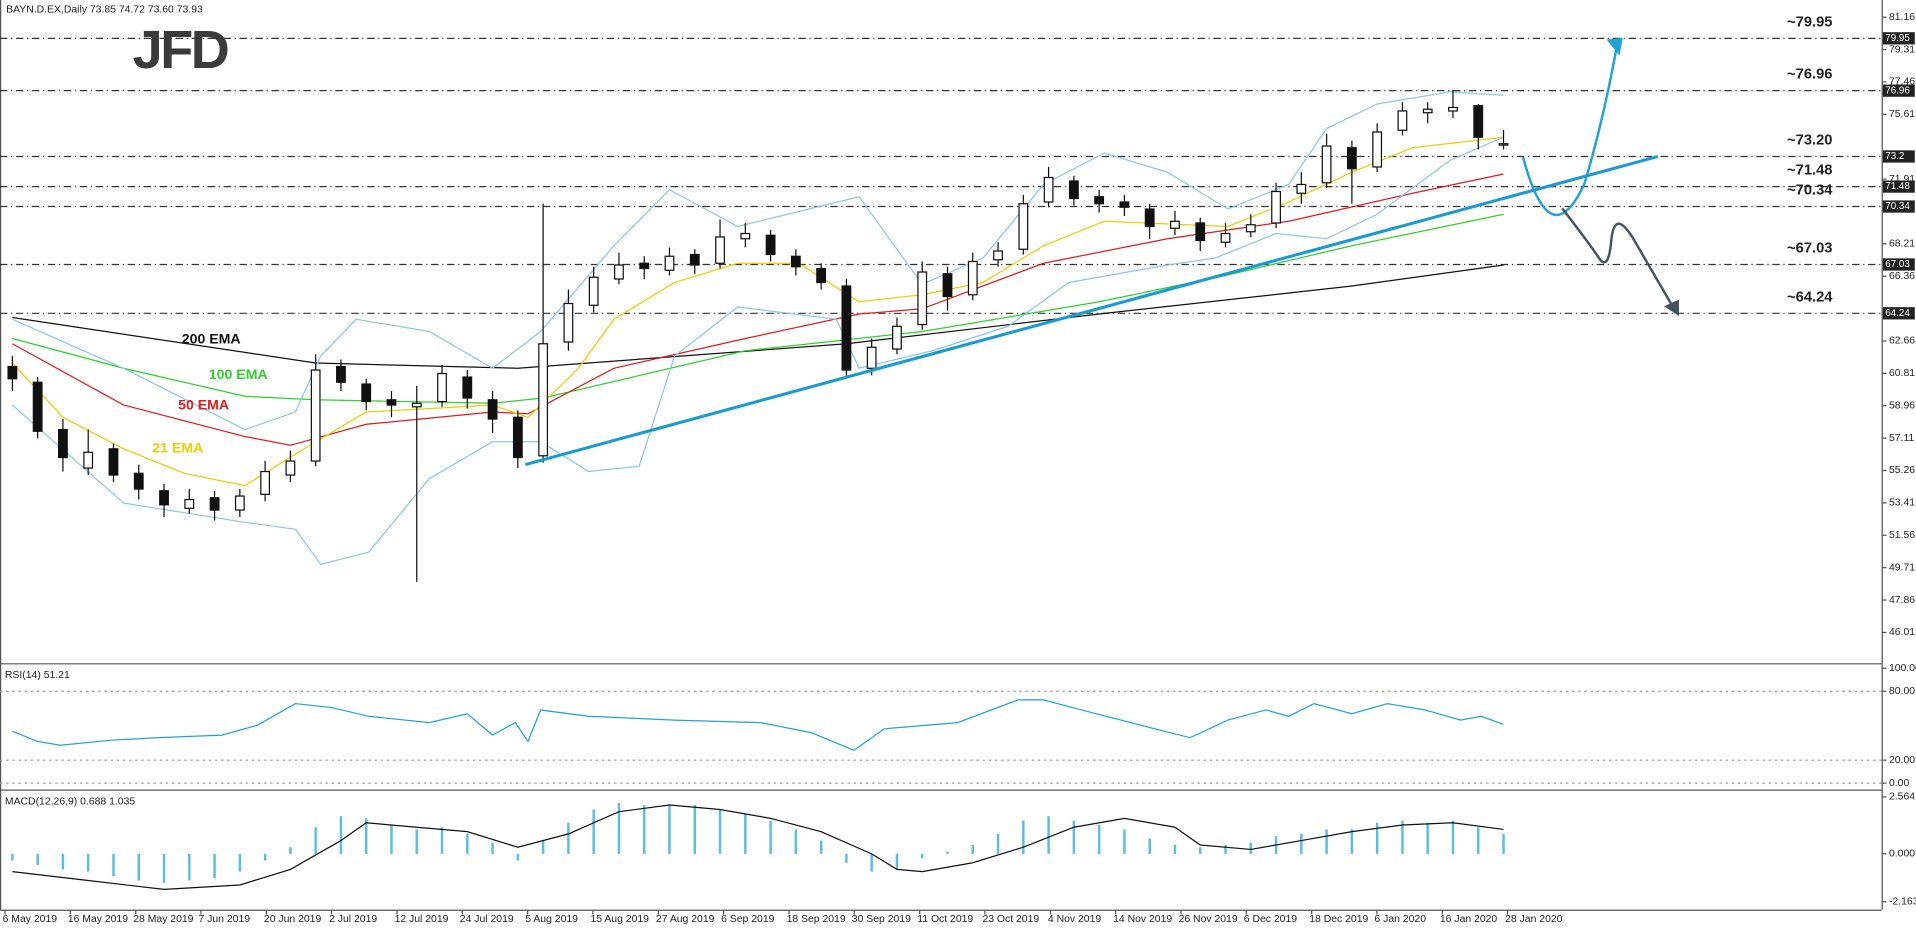 Image resolution: width=1916 pixels, height=928 pixels. What do you see at coordinates (1902, 691) in the screenshot?
I see `y-tick-label: 80.00` at bounding box center [1902, 691].